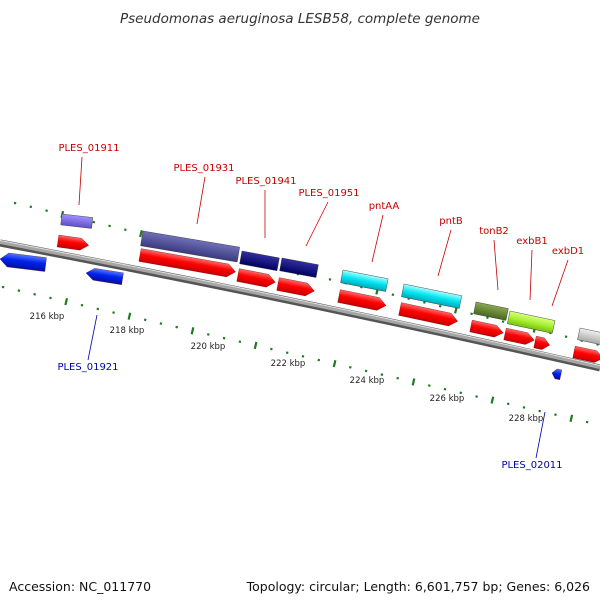 Image resolution: width=600 pixels, height=600 pixels. What do you see at coordinates (447, 399) in the screenshot?
I see `scale-label: 226 kbp` at bounding box center [447, 399].